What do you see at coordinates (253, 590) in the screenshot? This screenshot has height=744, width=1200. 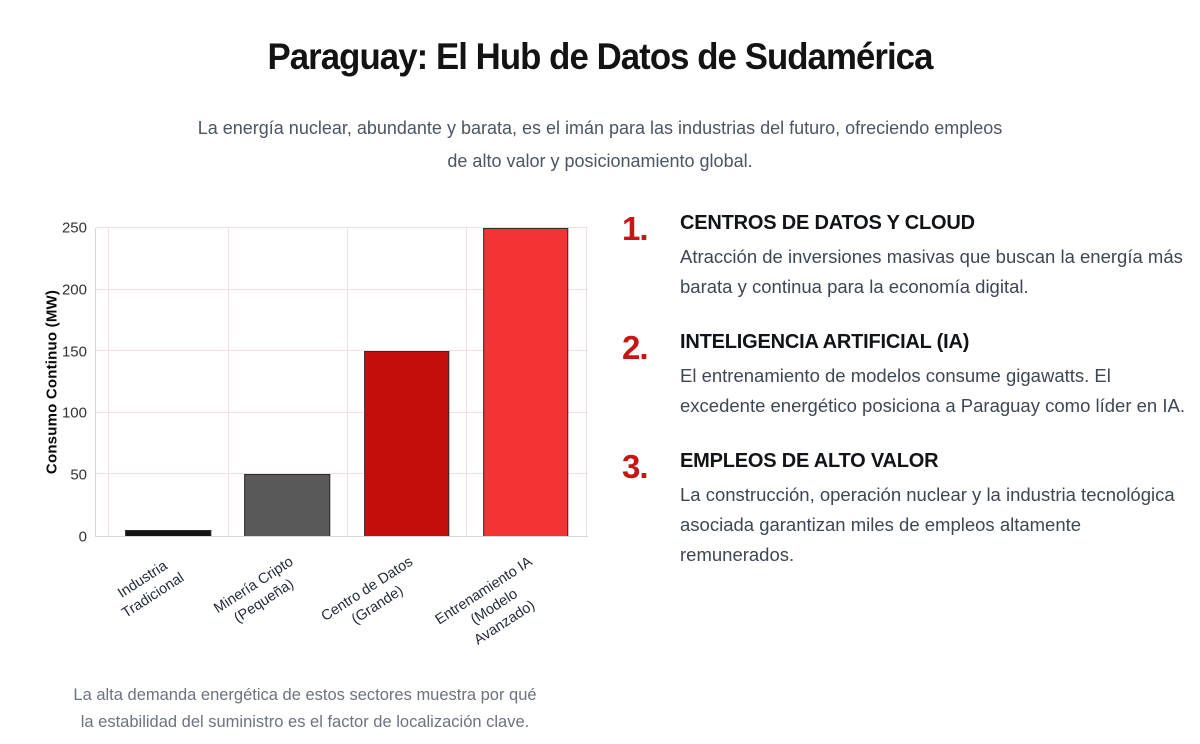 I see `x-tick-label: Minería Cripto (Pequeña)` at bounding box center [253, 590].